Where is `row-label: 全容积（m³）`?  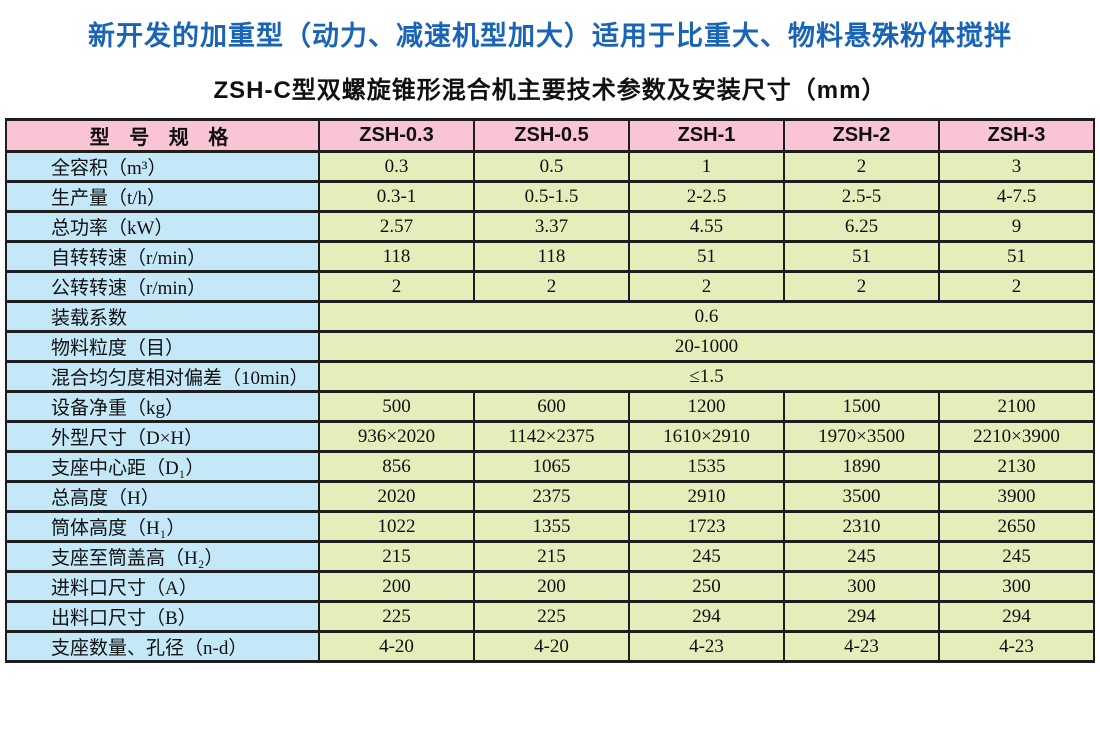
row-label: 全容积（m³） is located at coordinates (162, 166).